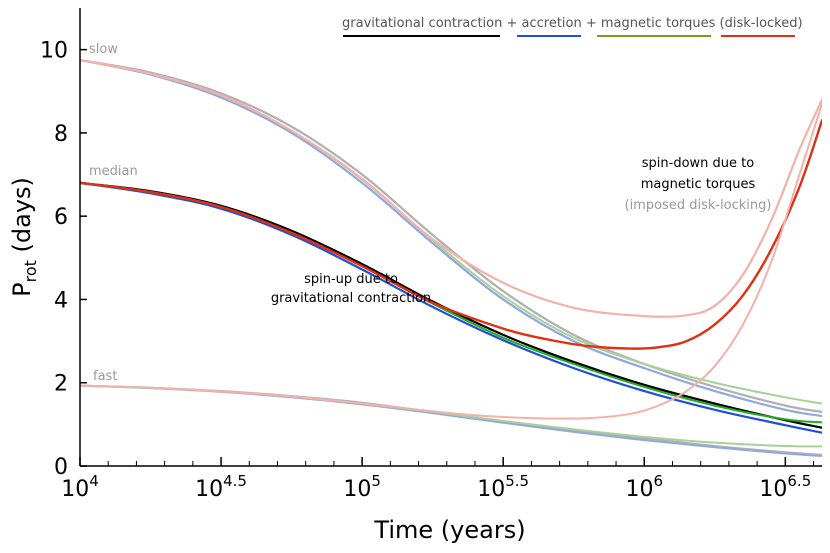 Image resolution: width=830 pixels, height=553 pixels. I want to click on x-ticks: 10⁴ 104.5 10⁵ 105.5 10⁶ 106.5, so click(438, 479).